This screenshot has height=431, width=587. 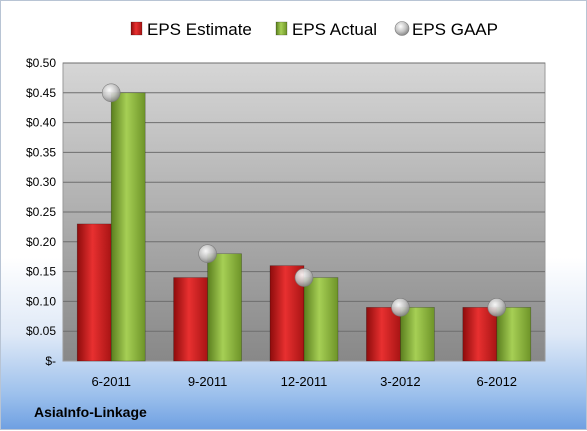 What do you see at coordinates (41, 93) in the screenshot?
I see `y-tick-label: $0.45` at bounding box center [41, 93].